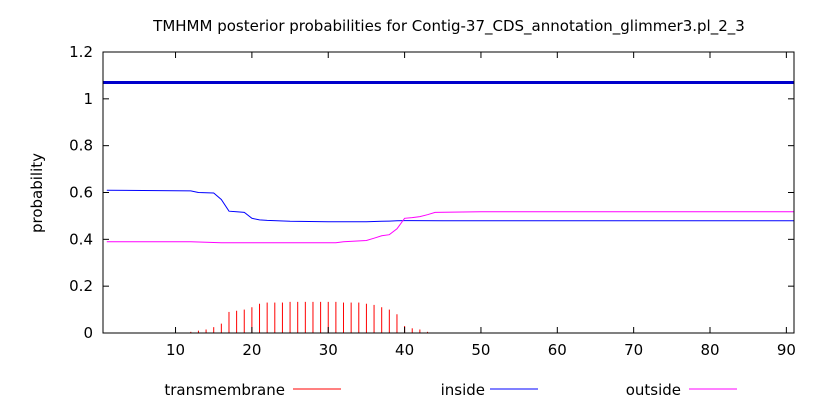 The image size is (821, 402). I want to click on legend: transmembrane inside outside, so click(450, 390).